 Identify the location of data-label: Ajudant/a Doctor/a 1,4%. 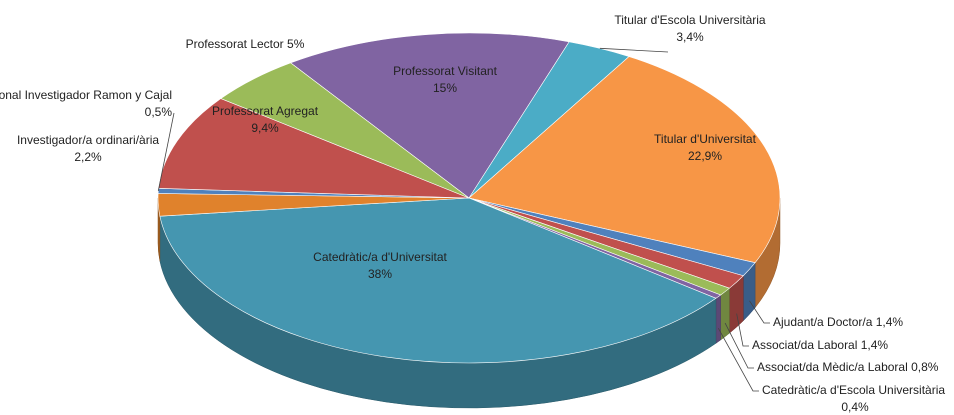
(838, 322).